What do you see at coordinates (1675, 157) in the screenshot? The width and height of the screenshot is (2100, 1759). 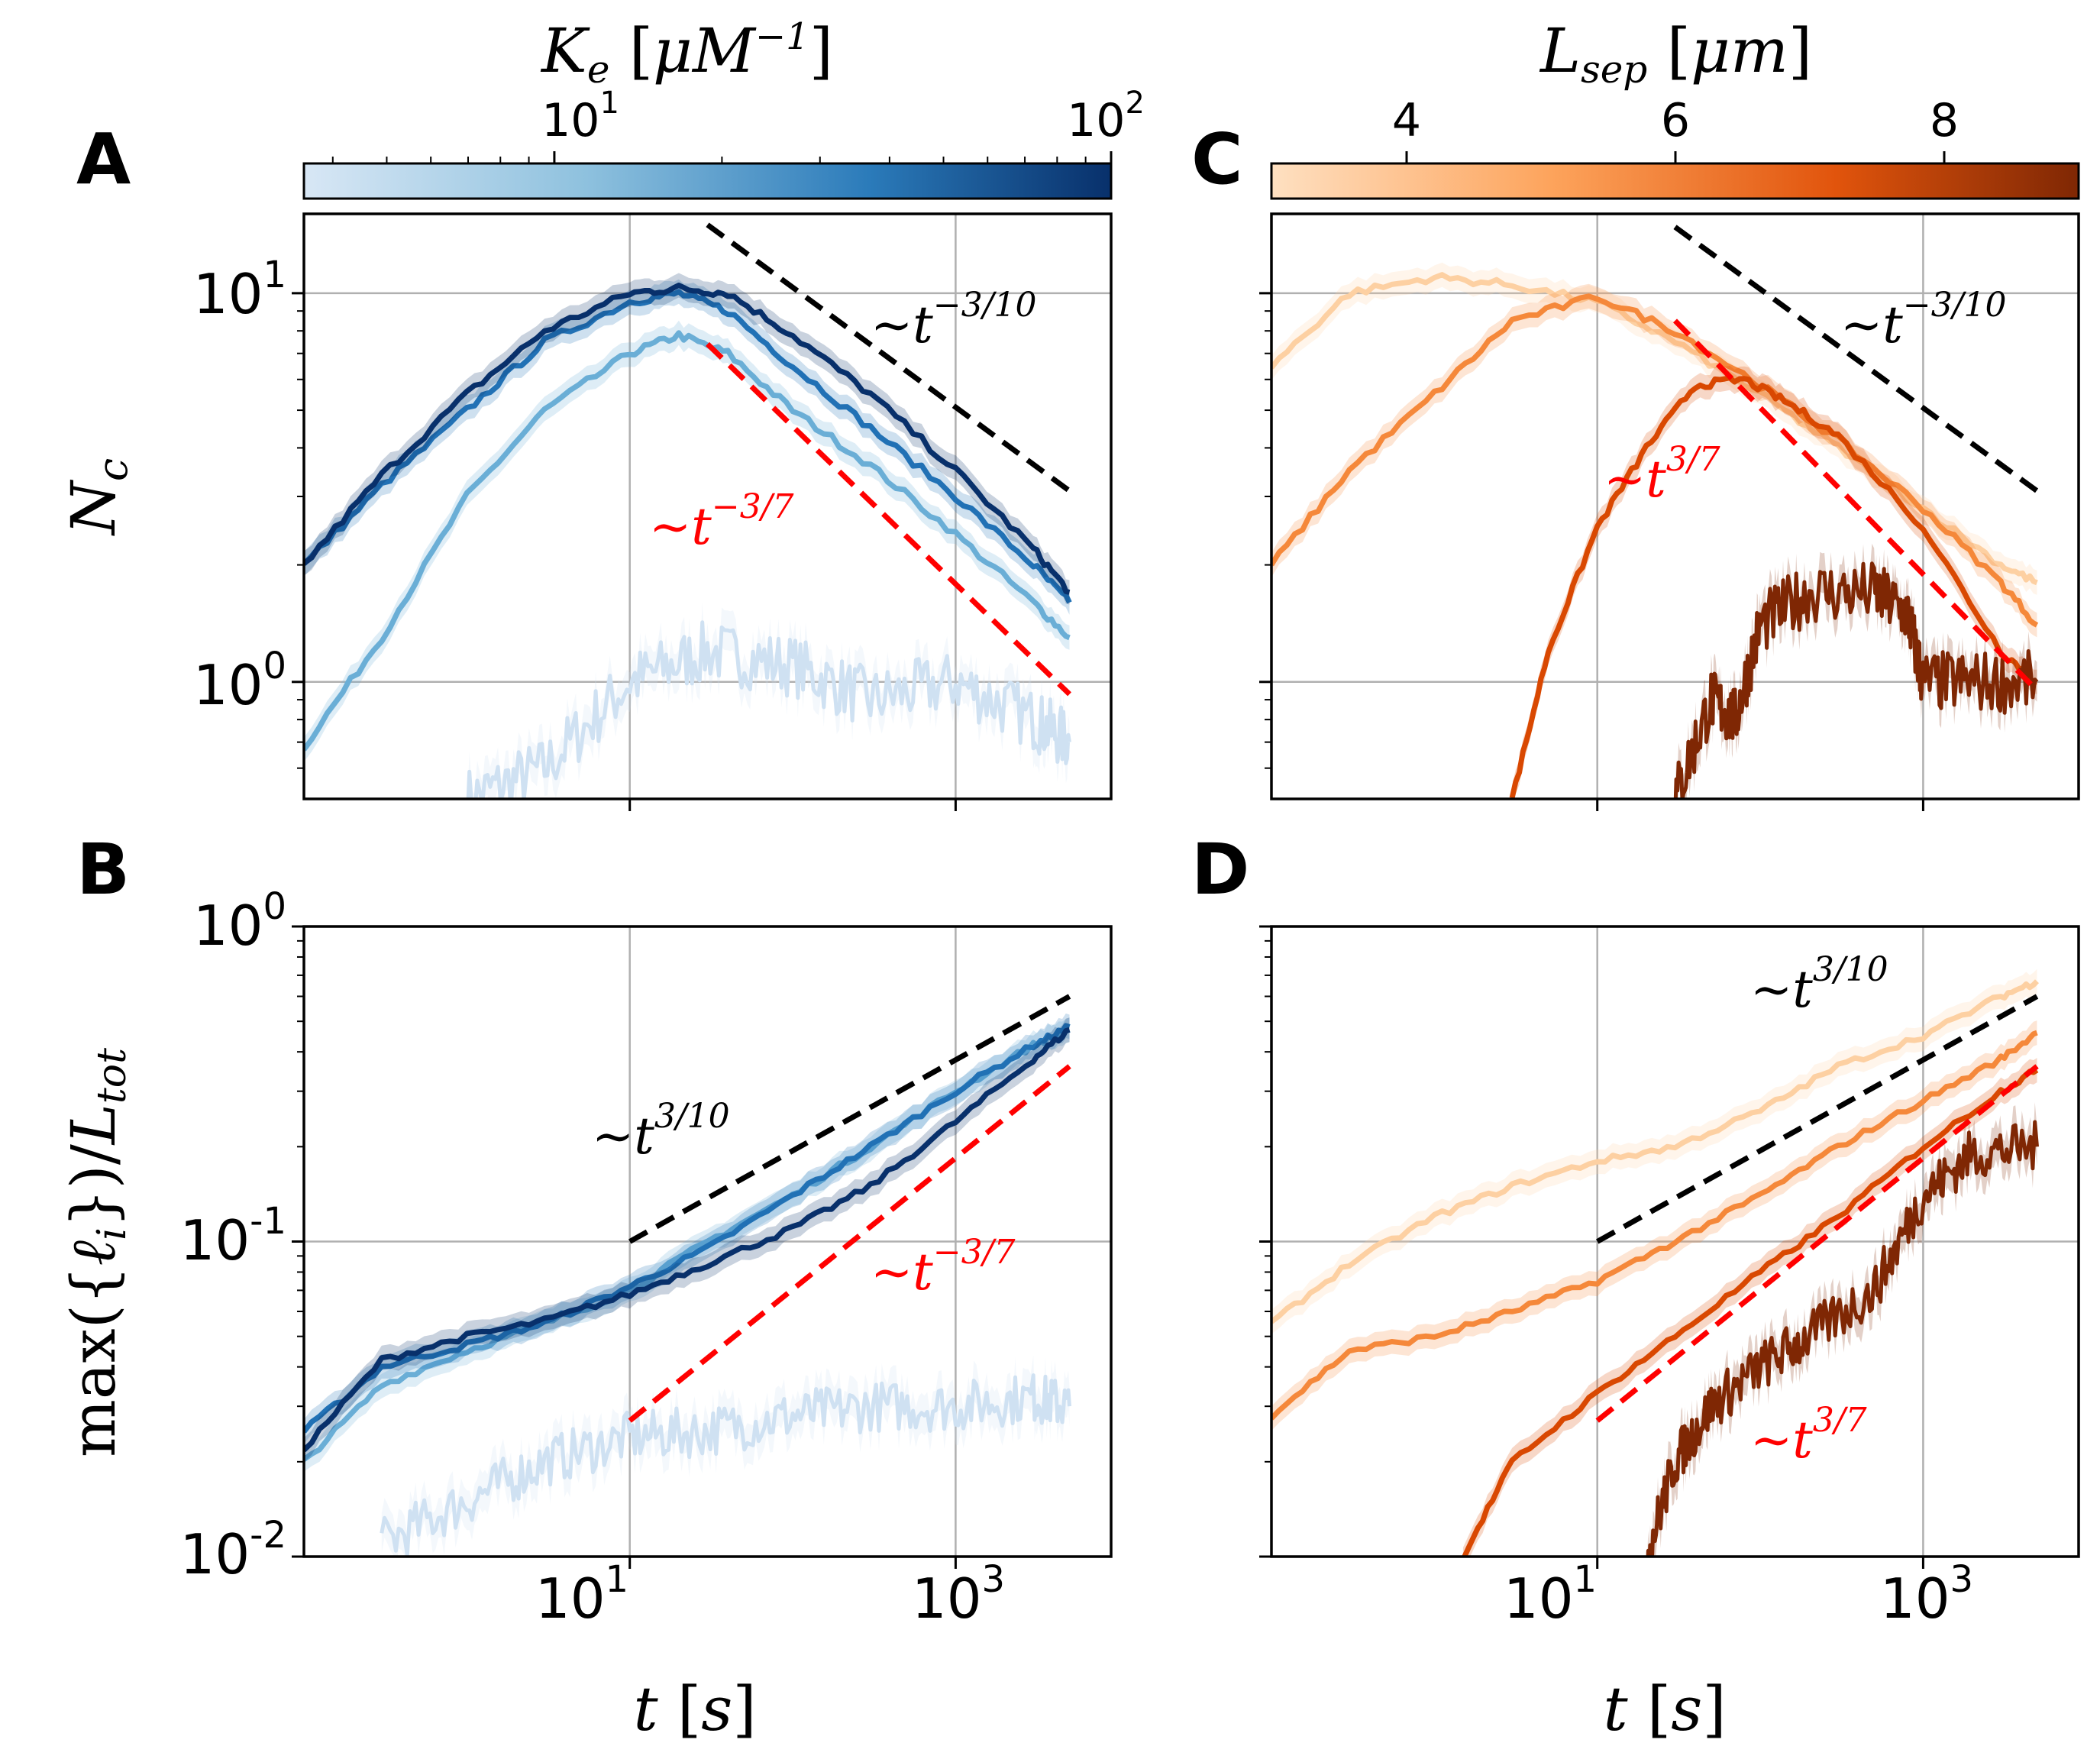 I see `colorbar-right-ticks` at bounding box center [1675, 157].